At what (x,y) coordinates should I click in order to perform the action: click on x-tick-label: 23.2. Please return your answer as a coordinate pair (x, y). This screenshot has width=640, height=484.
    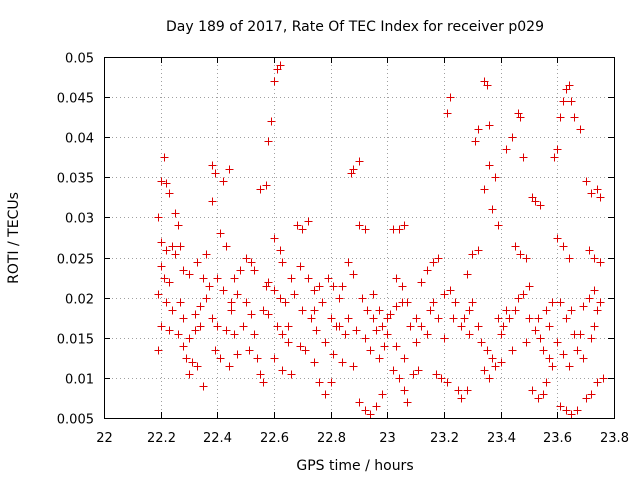
    Looking at the image, I should click on (444, 438).